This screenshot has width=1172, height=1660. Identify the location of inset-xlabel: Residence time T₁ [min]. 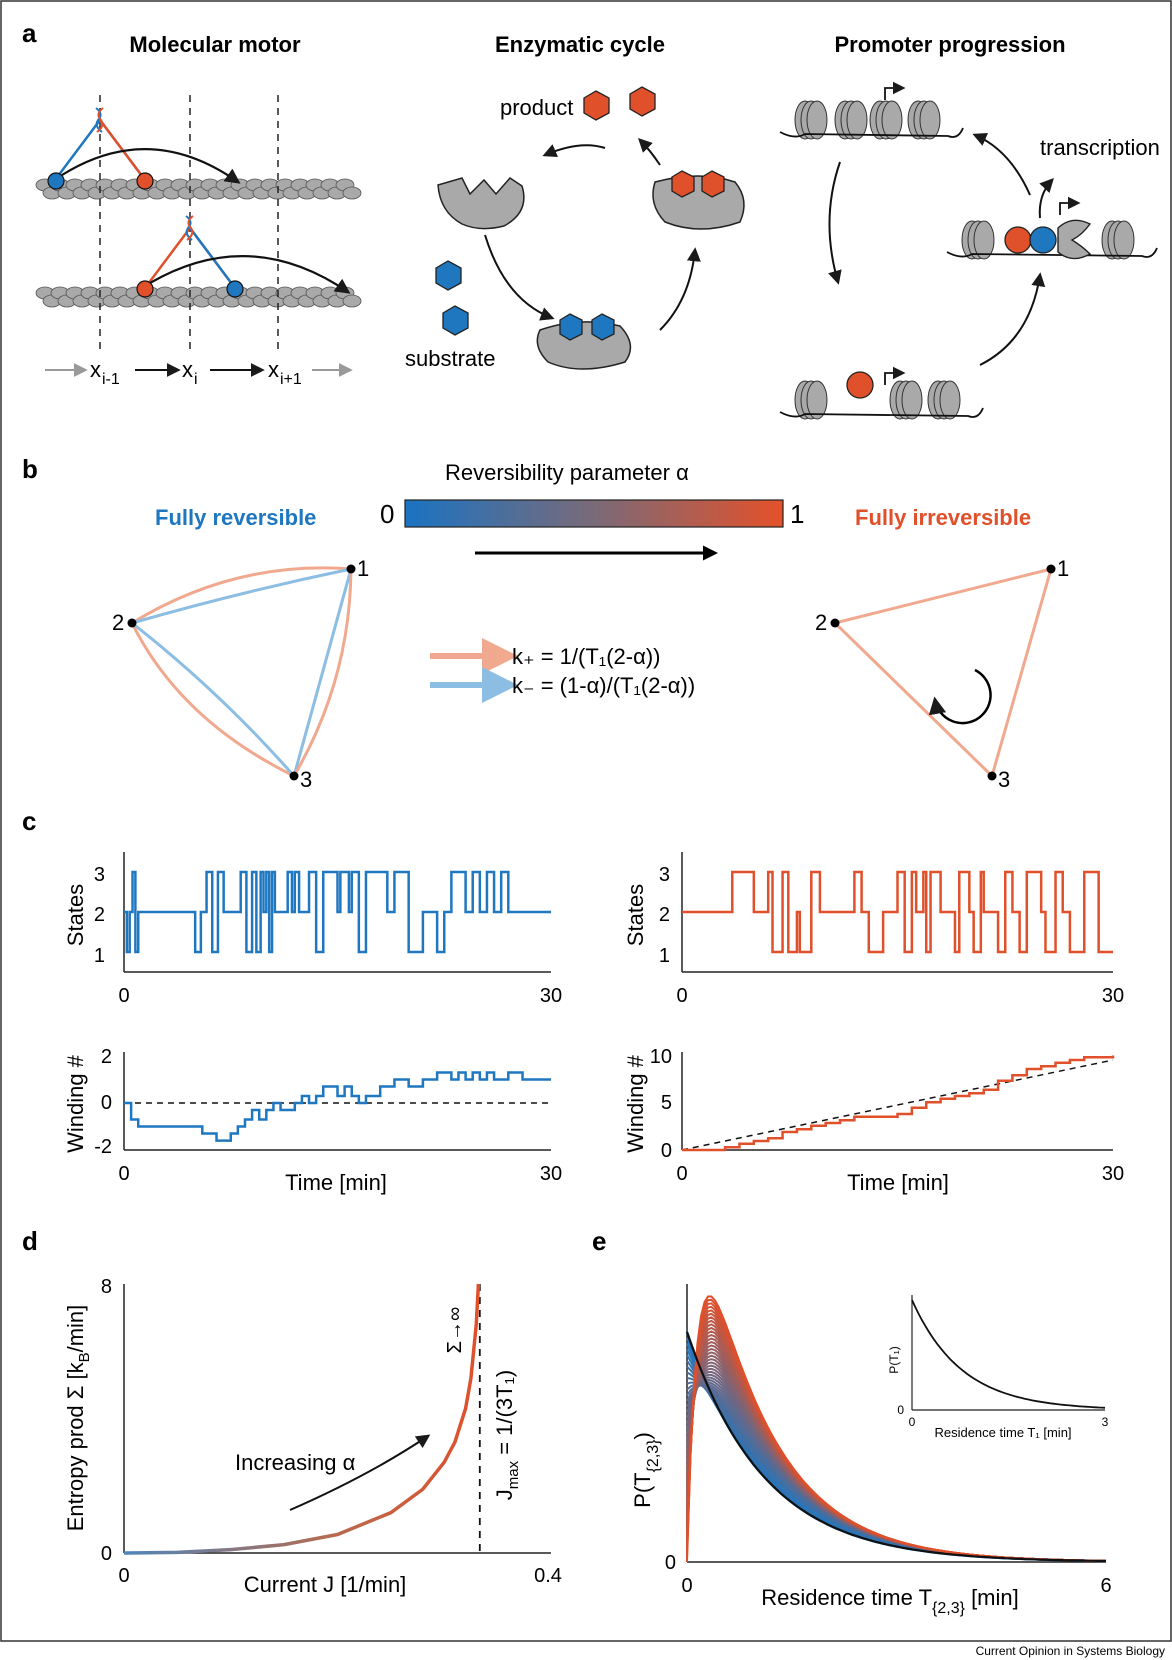
(1002, 1432).